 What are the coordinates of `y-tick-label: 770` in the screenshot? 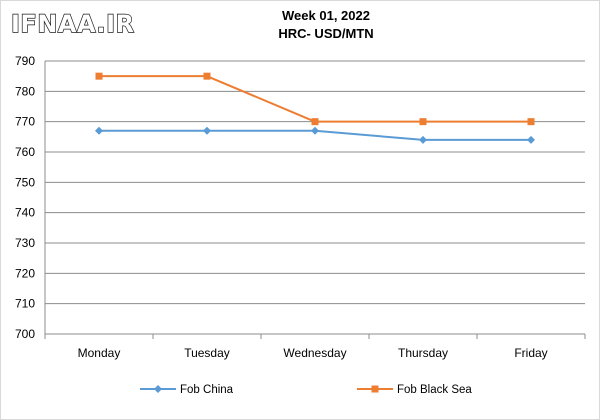 It's located at (25, 122).